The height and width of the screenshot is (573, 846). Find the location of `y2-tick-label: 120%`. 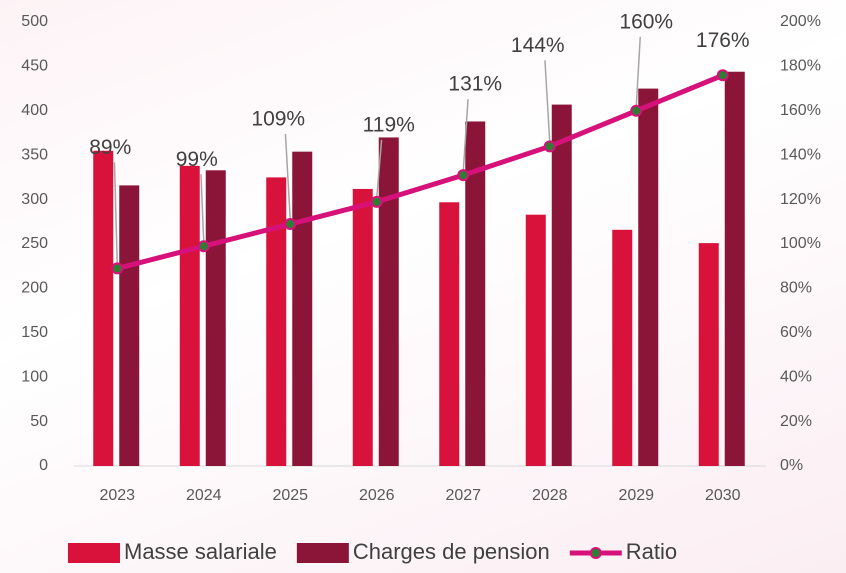

y2-tick-label: 120% is located at coordinates (800, 199).